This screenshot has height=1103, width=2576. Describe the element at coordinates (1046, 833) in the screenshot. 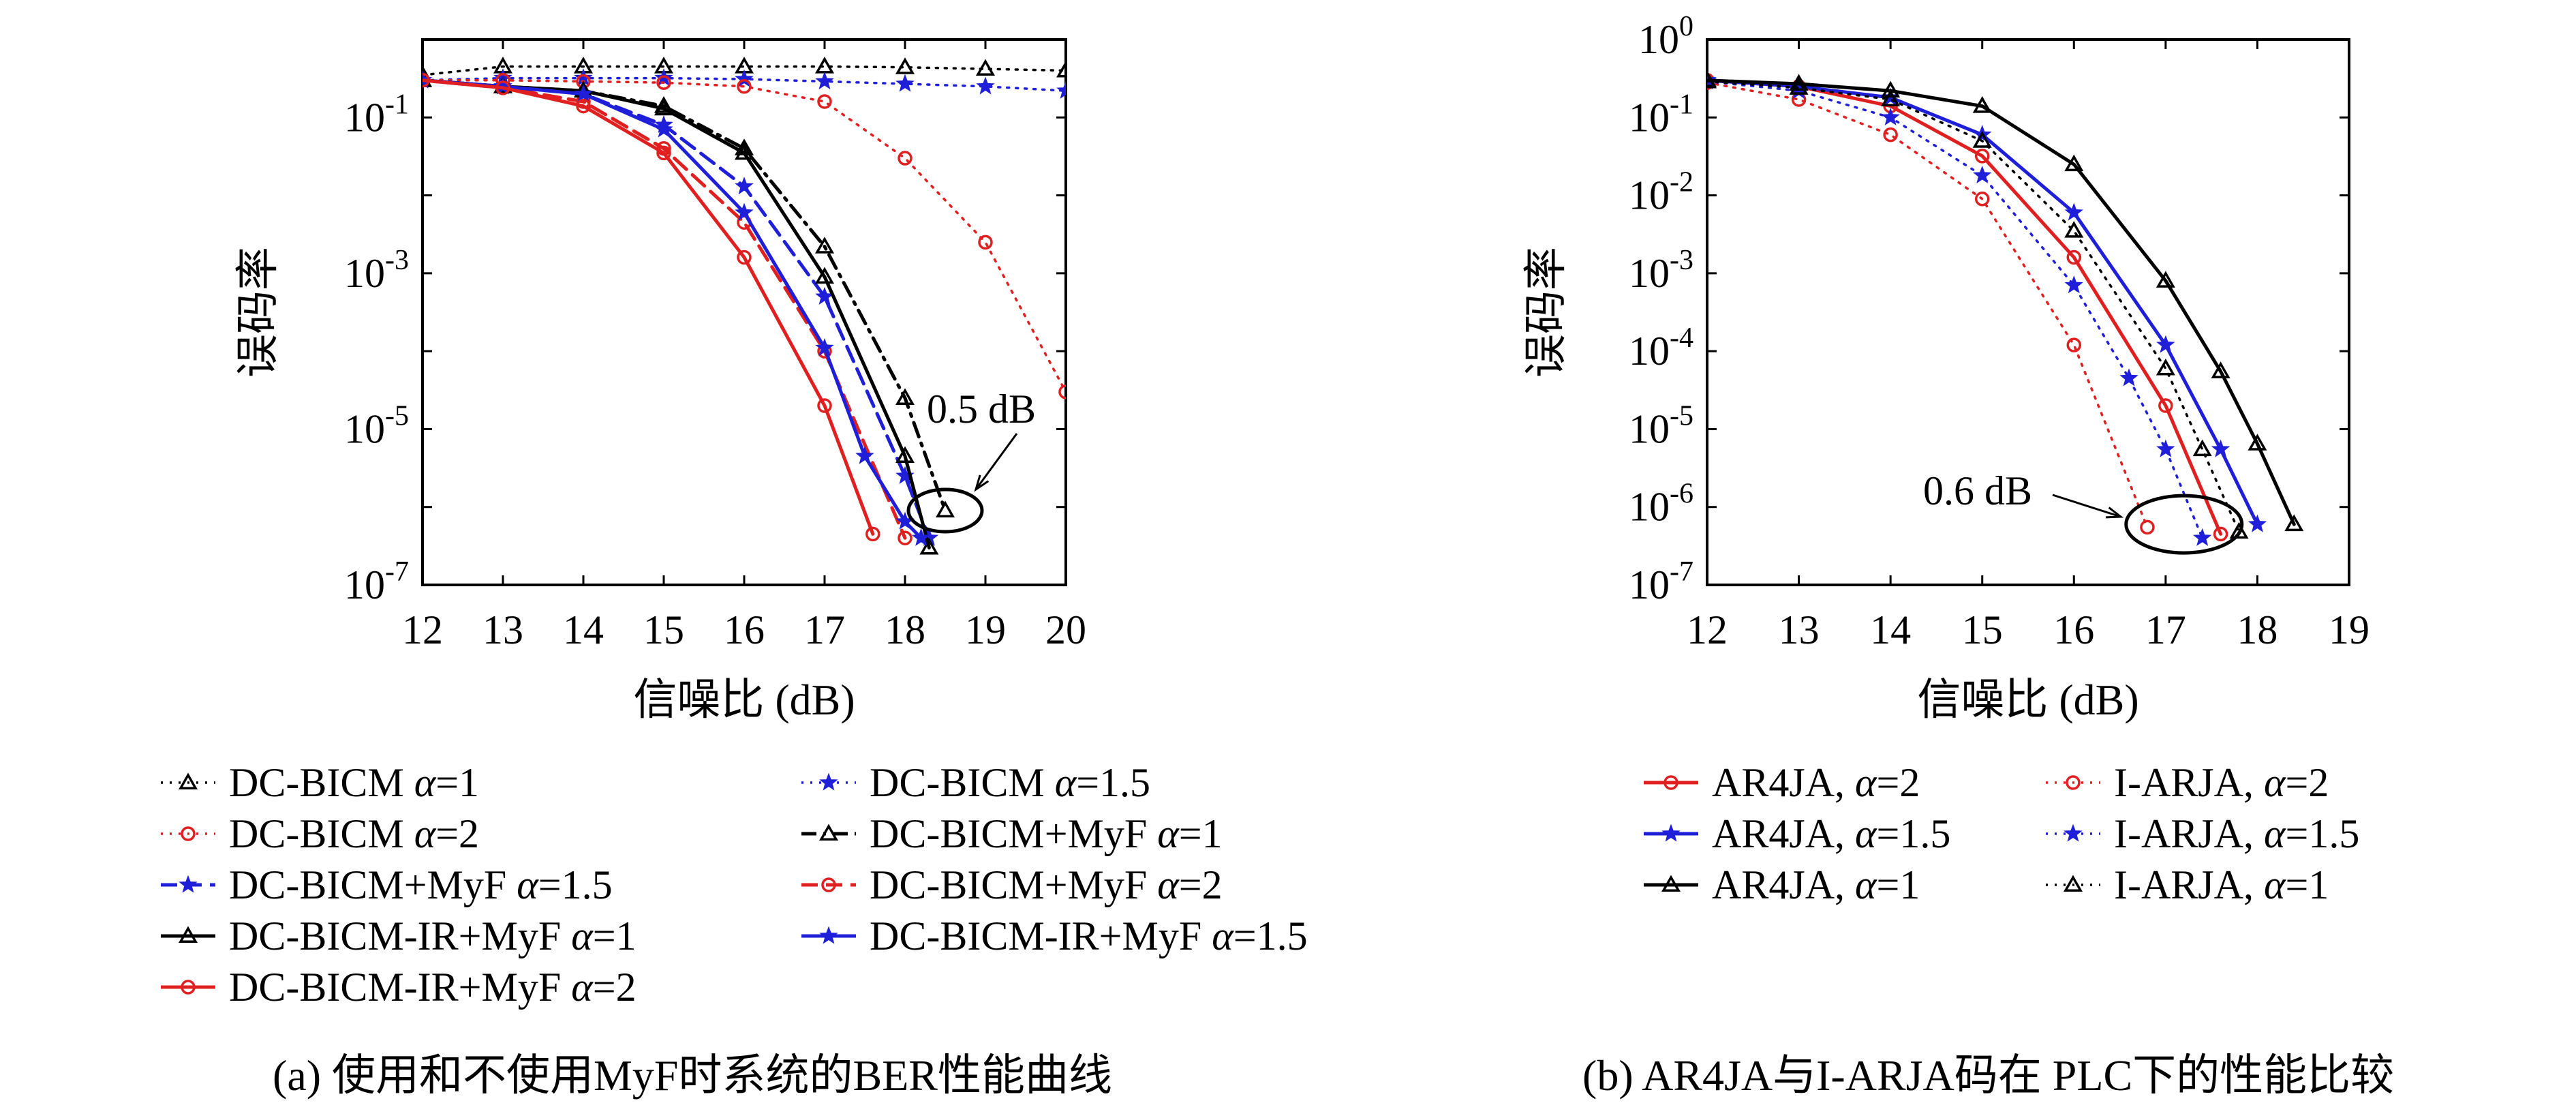

I see `legend-label: DC-BICM+MyF α=1` at that location.